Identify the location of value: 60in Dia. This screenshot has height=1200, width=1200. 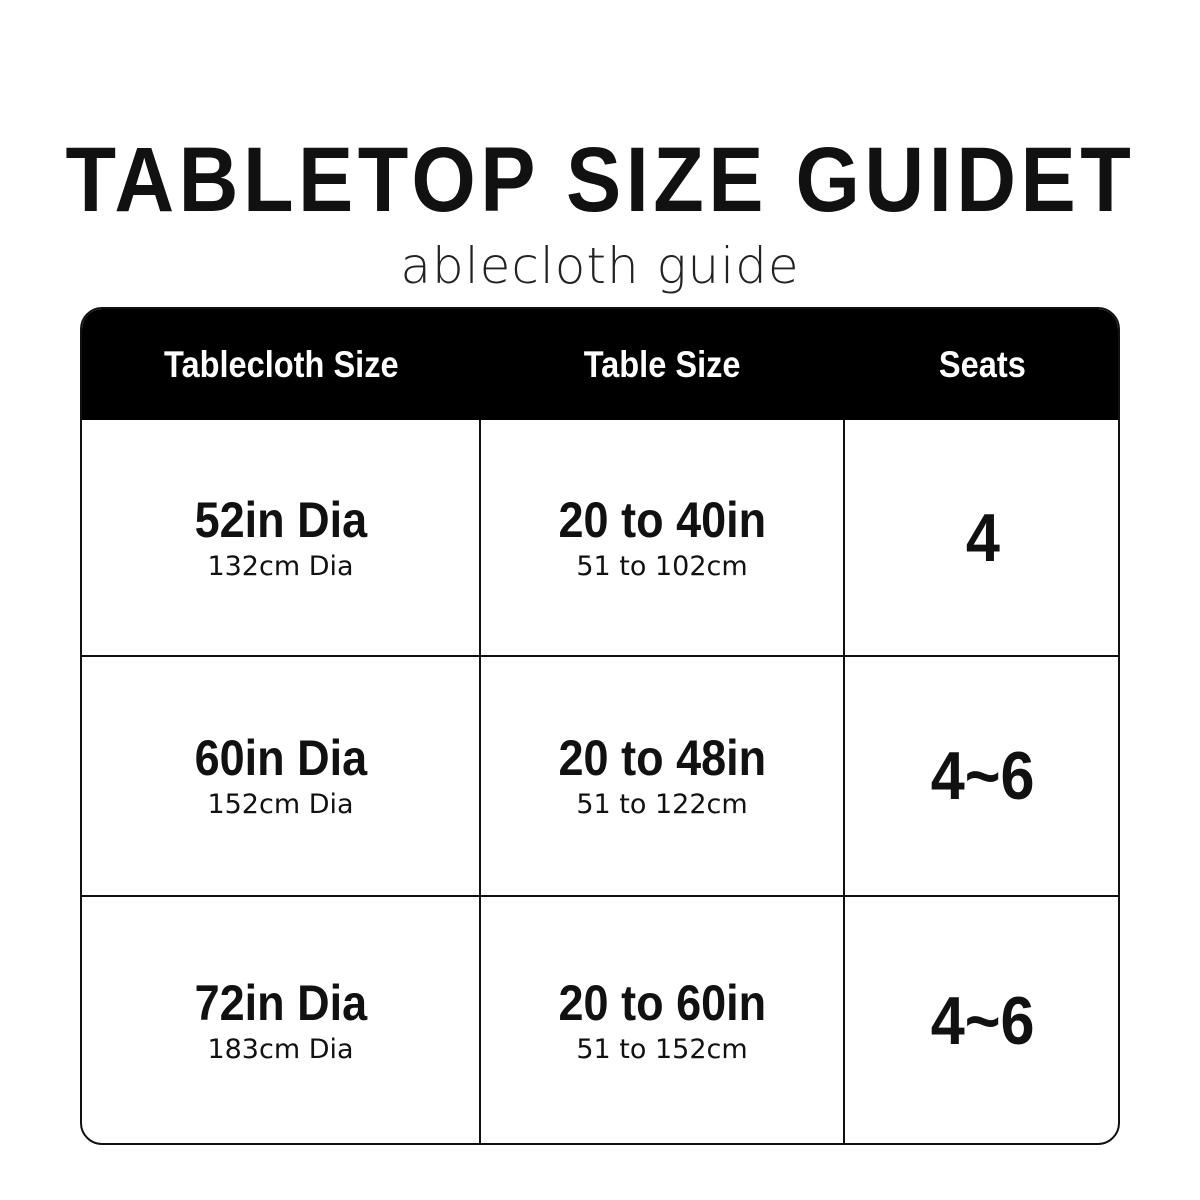
(280, 758).